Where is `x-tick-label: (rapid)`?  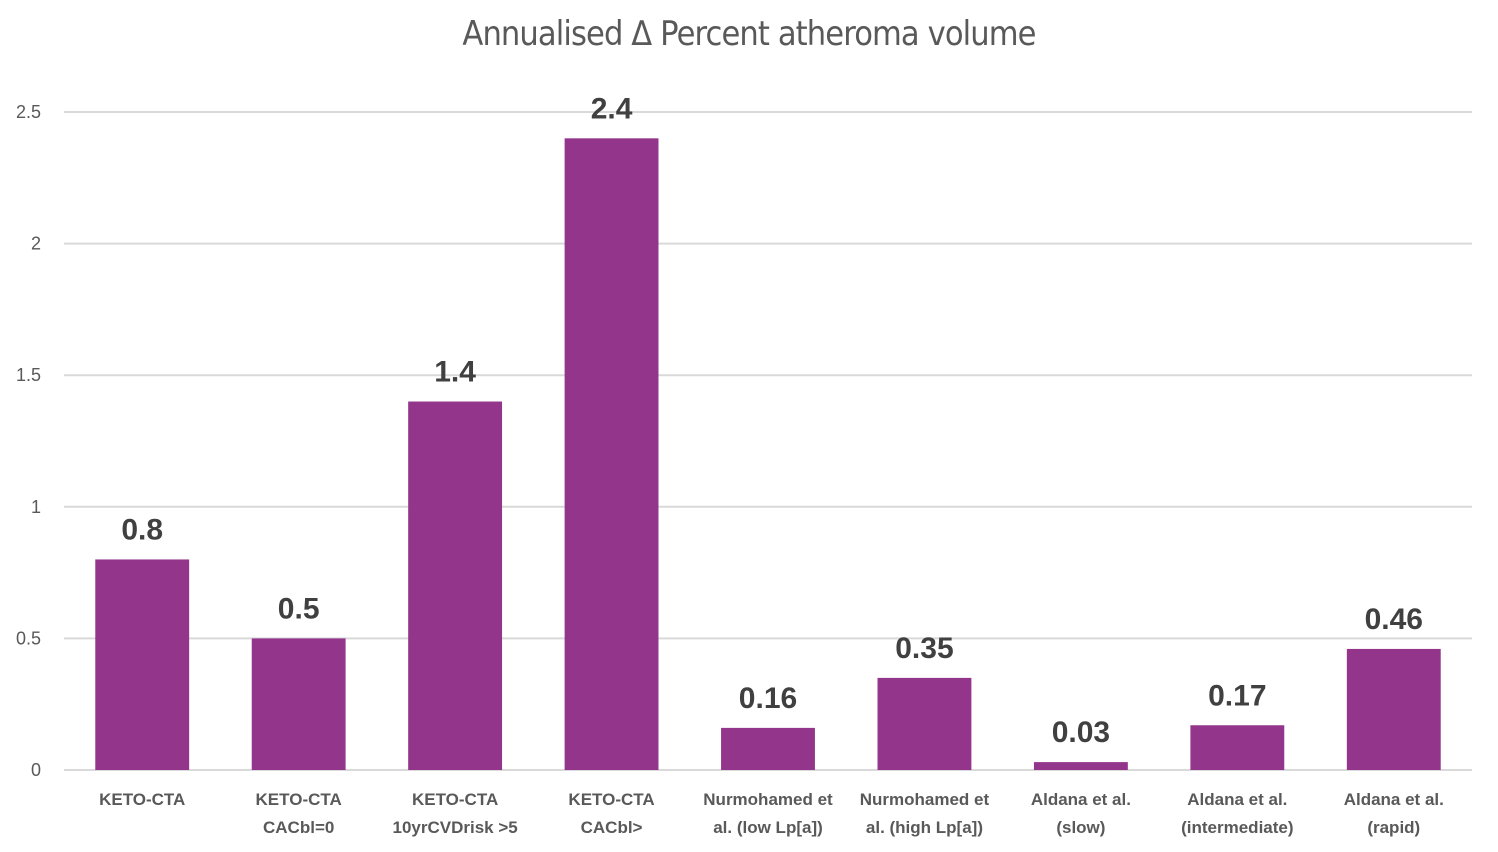 x-tick-label: (rapid) is located at coordinates (1393, 827).